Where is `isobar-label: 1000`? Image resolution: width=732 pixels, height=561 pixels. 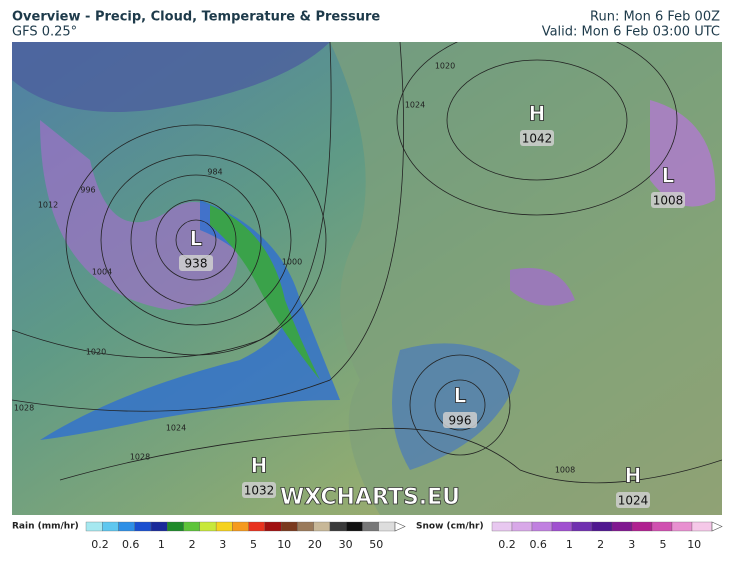
isobar-label: 1000 is located at coordinates (292, 262).